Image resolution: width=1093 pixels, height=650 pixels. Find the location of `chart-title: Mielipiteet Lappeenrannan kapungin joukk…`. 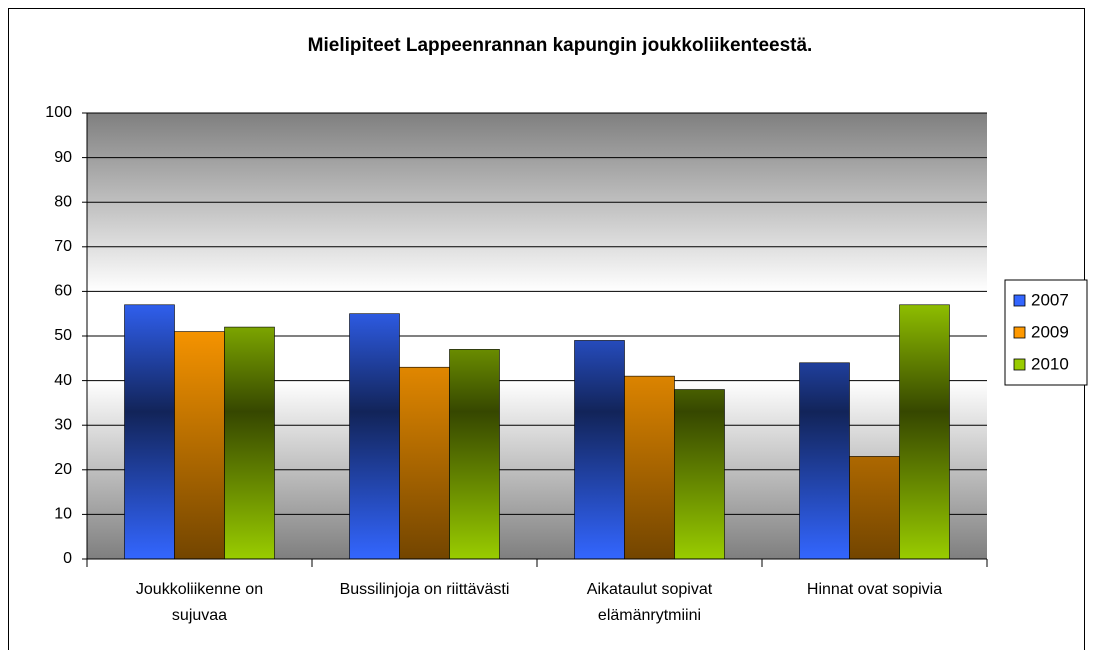

chart-title: Mielipiteet Lappeenrannan kapungin joukk… is located at coordinates (560, 45).